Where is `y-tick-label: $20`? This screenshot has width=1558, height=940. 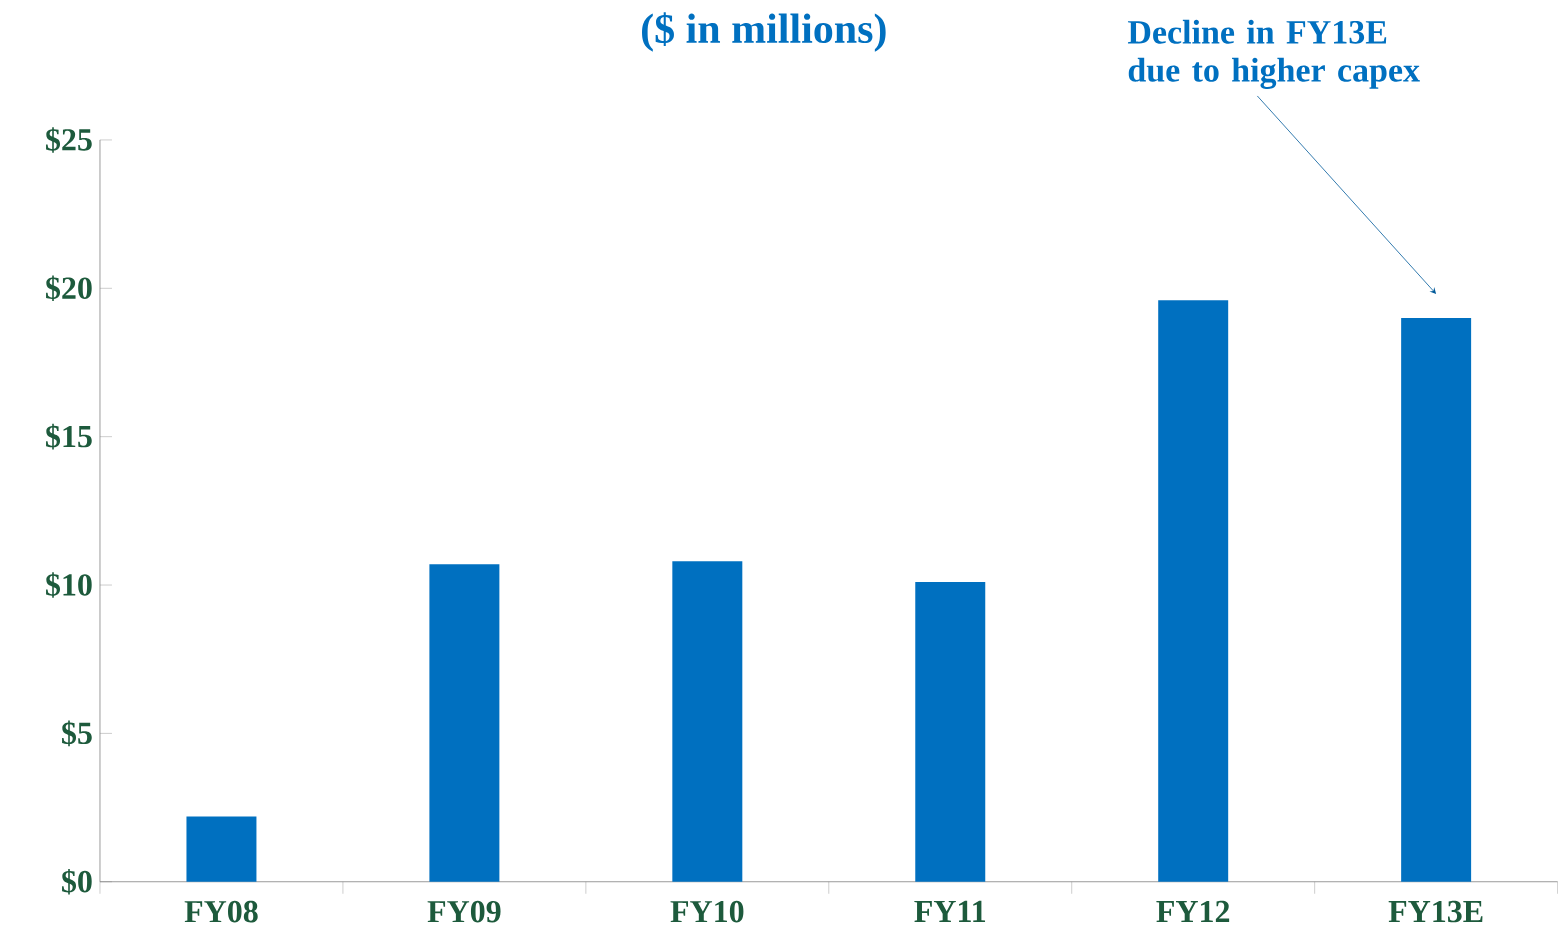
y-tick-label: $20 is located at coordinates (69, 288).